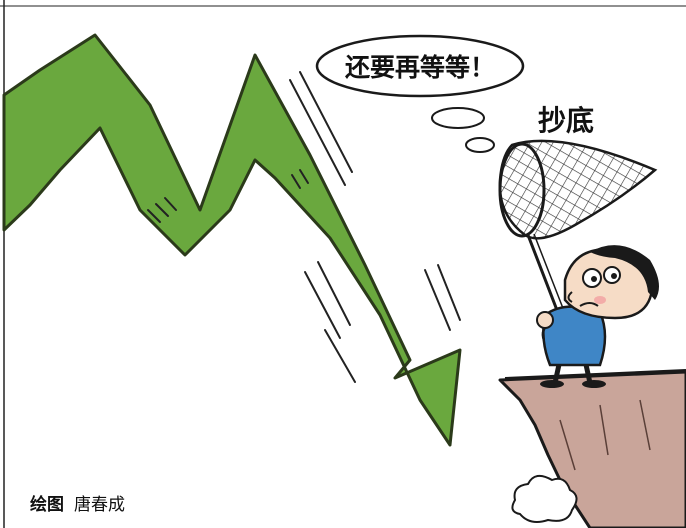 Image resolution: width=686 pixels, height=528 pixels. What do you see at coordinates (99, 505) in the screenshot?
I see `credit-author: 唐春成` at bounding box center [99, 505].